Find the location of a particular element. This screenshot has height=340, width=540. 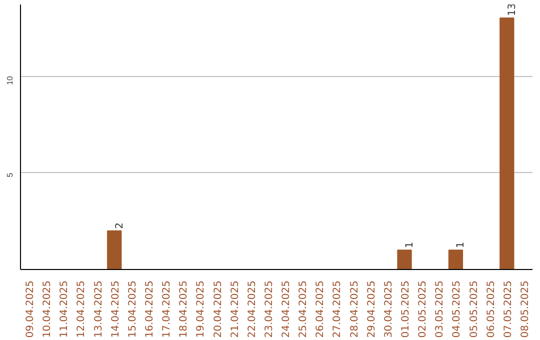

x-tick-label: 13.04.2025 is located at coordinates (98, 309).